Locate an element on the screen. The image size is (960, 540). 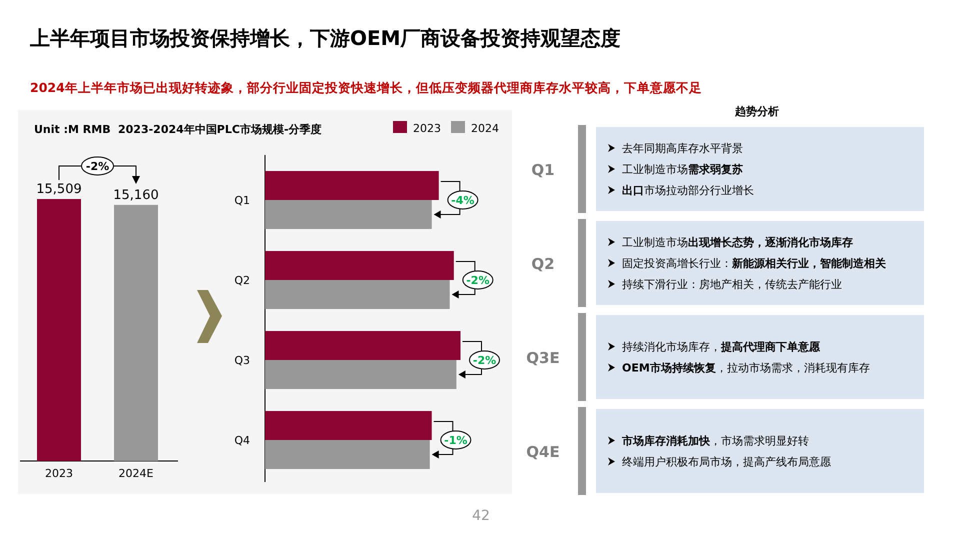
text: 2024年上半年市场已出现好转迹象，部分行业固定投资快速增长，但低压变频器代理商库存水平较高，下单意愿不足 is located at coordinates (366, 87).